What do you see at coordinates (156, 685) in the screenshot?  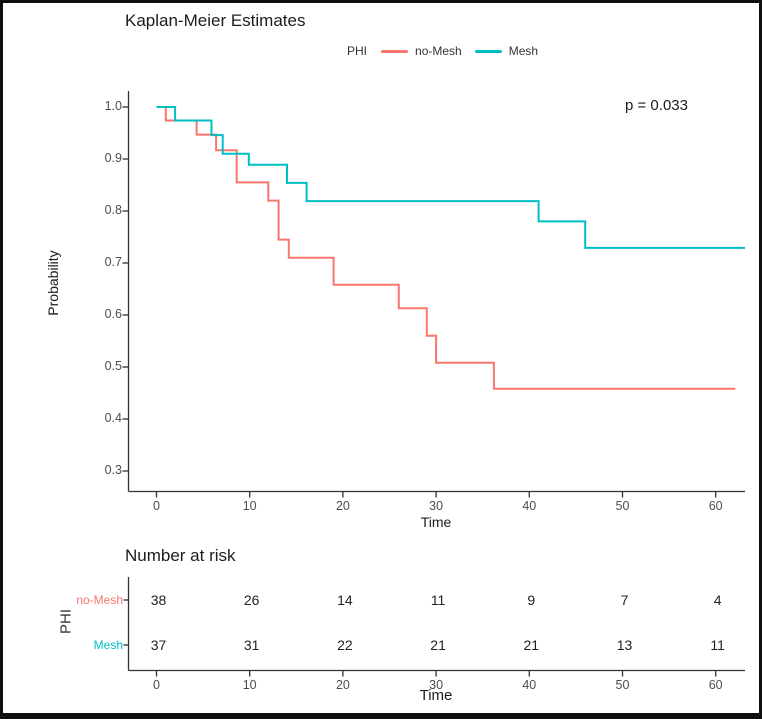 I see `risk-x-tick-label: 0` at bounding box center [156, 685].